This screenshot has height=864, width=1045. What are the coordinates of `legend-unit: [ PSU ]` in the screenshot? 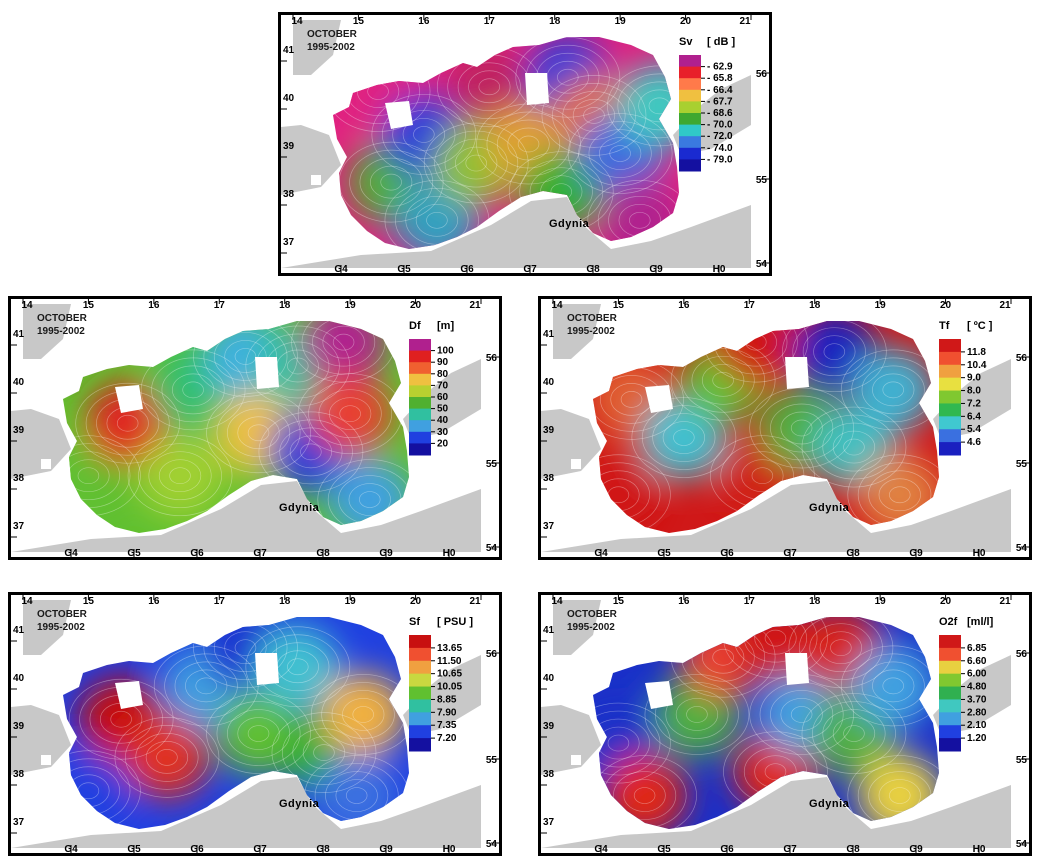 It's located at (455, 622).